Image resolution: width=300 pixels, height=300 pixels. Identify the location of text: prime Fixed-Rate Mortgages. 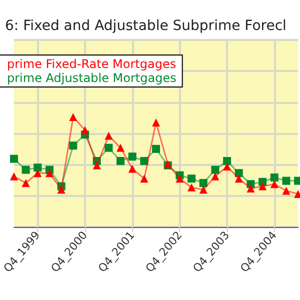
(91, 64).